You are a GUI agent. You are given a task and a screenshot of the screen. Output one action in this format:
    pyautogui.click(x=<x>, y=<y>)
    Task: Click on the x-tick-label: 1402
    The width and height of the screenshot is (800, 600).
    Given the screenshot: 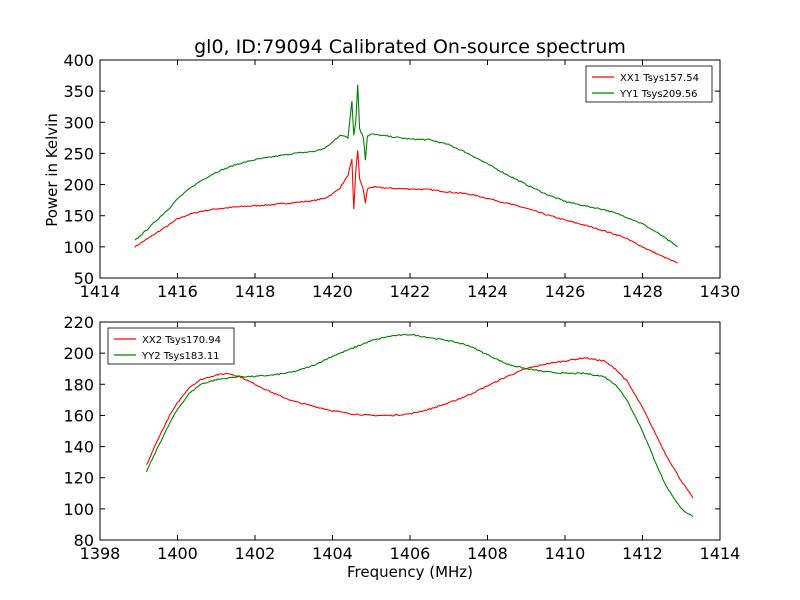 What is the action you would take?
    pyautogui.click(x=255, y=553)
    